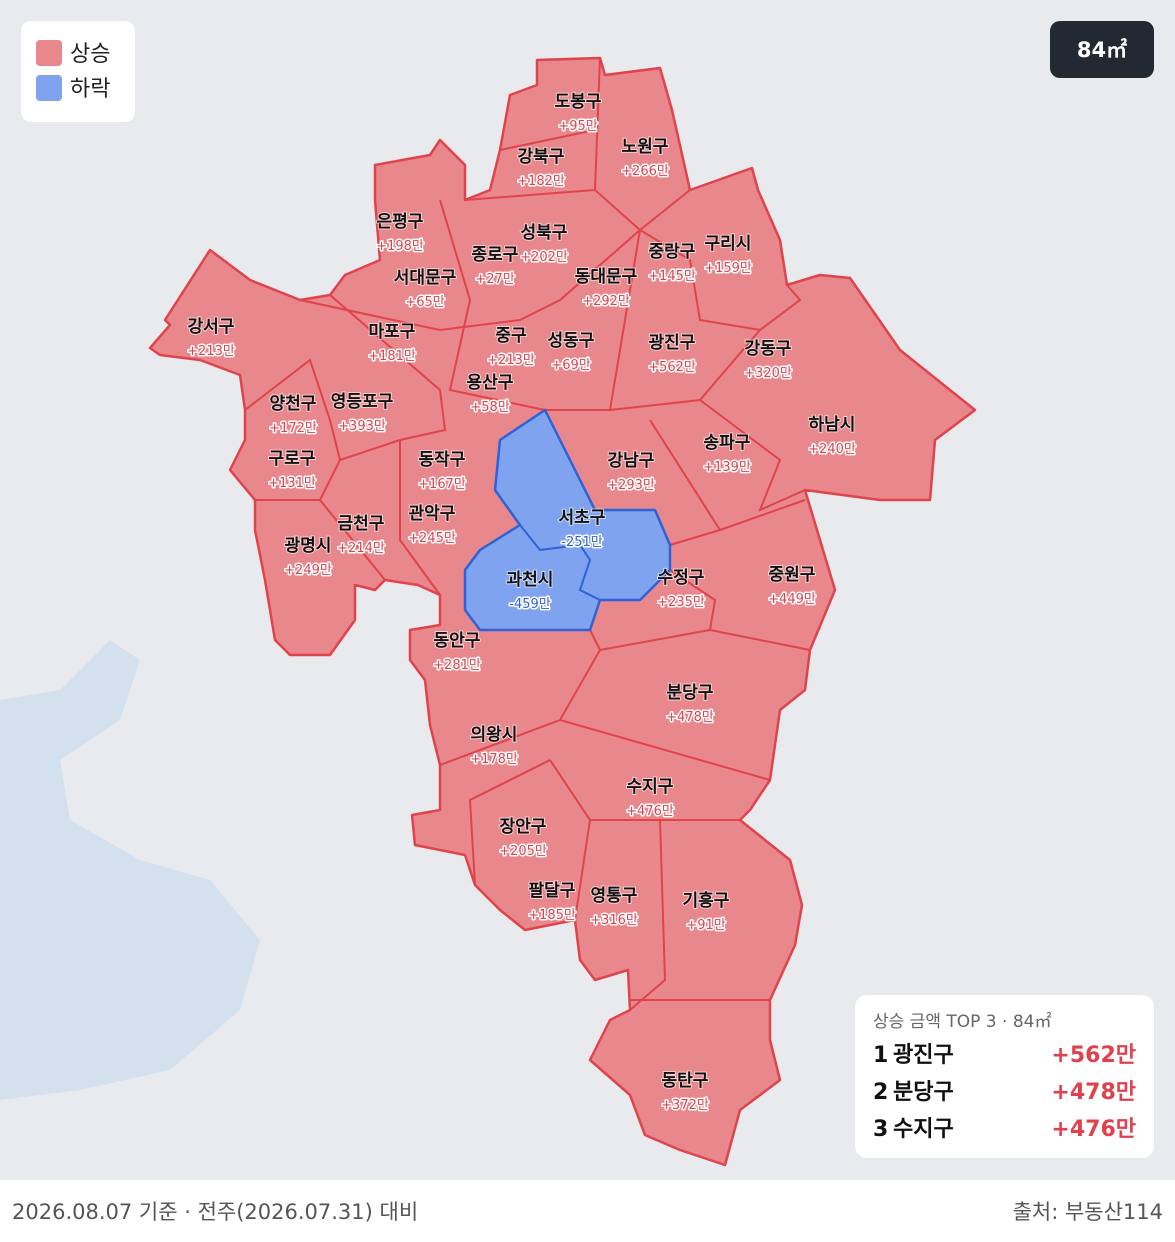 The image size is (1175, 1242). I want to click on top3-name: 광진구, so click(923, 1055).